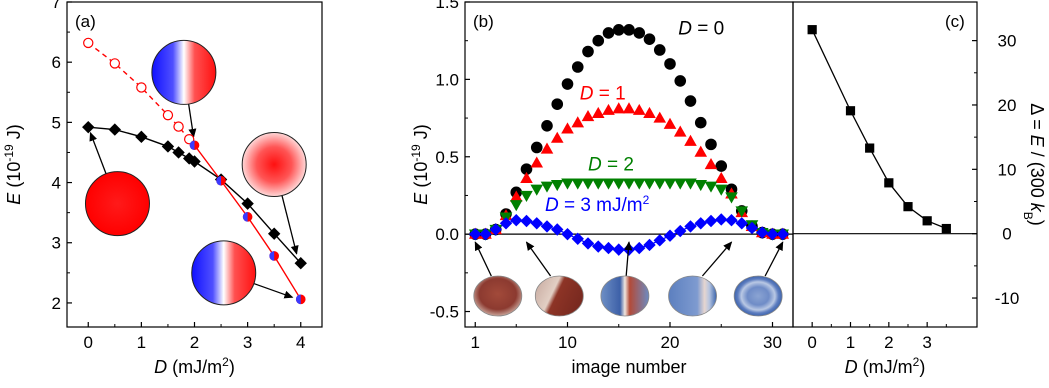  What do you see at coordinates (447, 79) in the screenshot?
I see `y-tick-label: 1.0` at bounding box center [447, 79].